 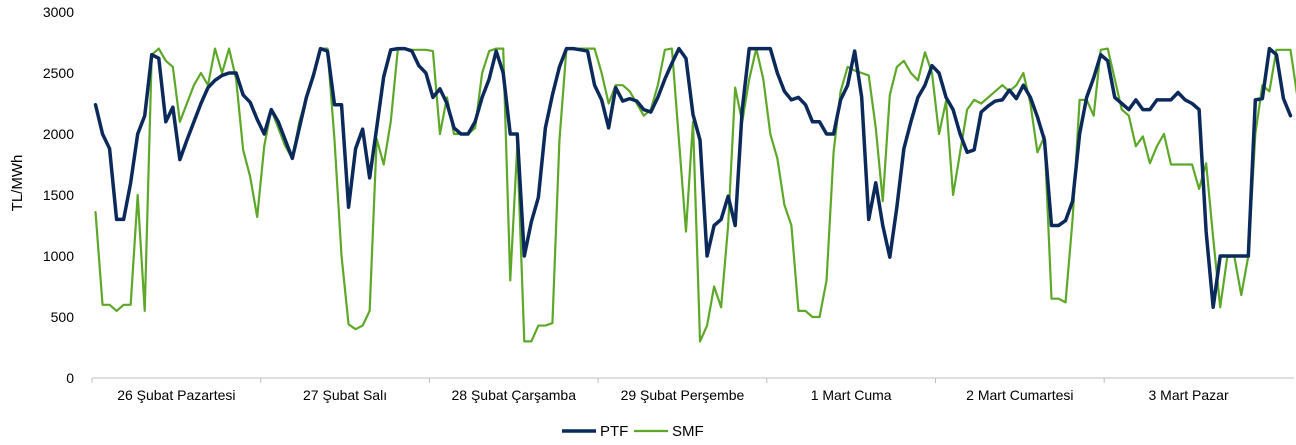 I want to click on x-tick-label: 2 Mart Cumartesi, so click(x=1019, y=395).